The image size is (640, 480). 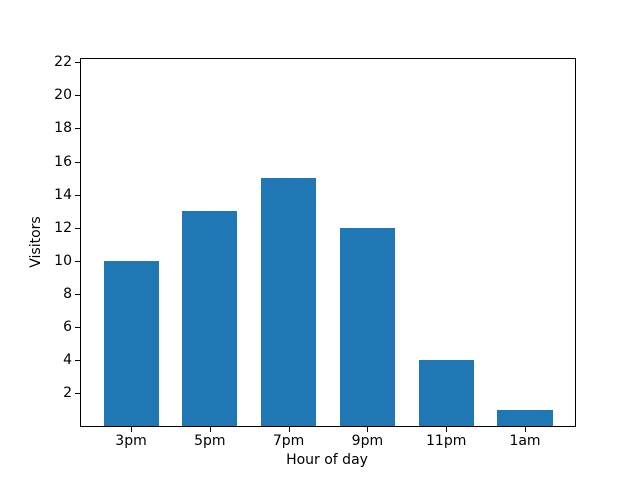 What do you see at coordinates (67, 293) in the screenshot?
I see `y-tick-label: 8` at bounding box center [67, 293].